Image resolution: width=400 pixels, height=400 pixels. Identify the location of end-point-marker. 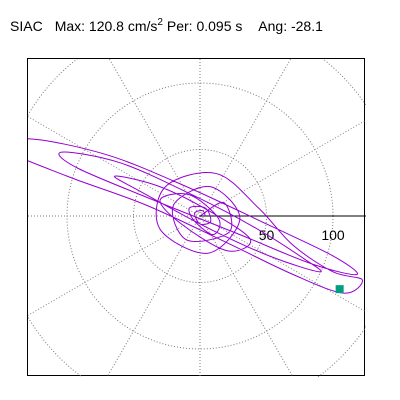
(339, 289).